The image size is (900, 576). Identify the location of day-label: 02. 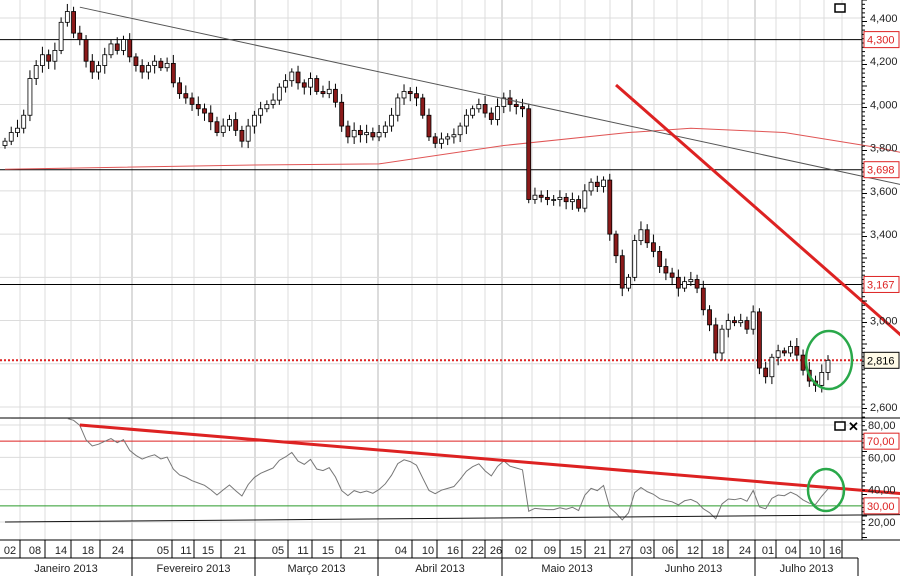
(521, 551).